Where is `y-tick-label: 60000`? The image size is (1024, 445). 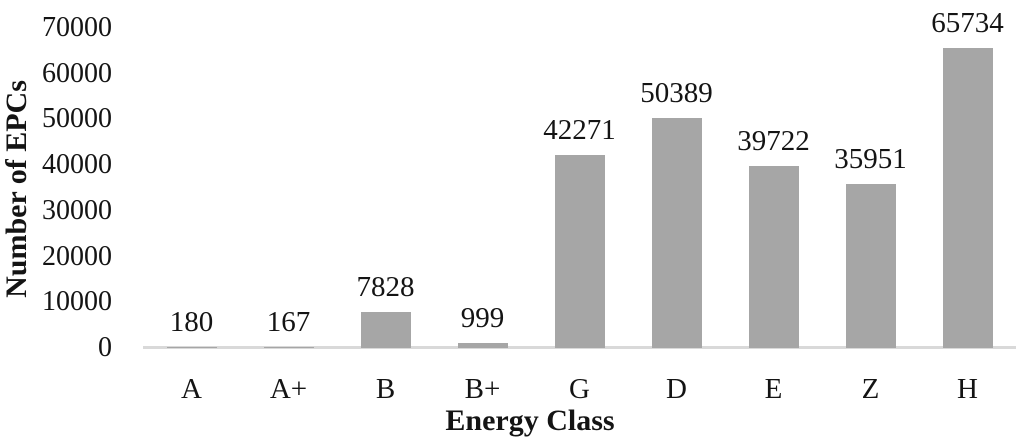 y-tick-label: 60000 is located at coordinates (77, 73).